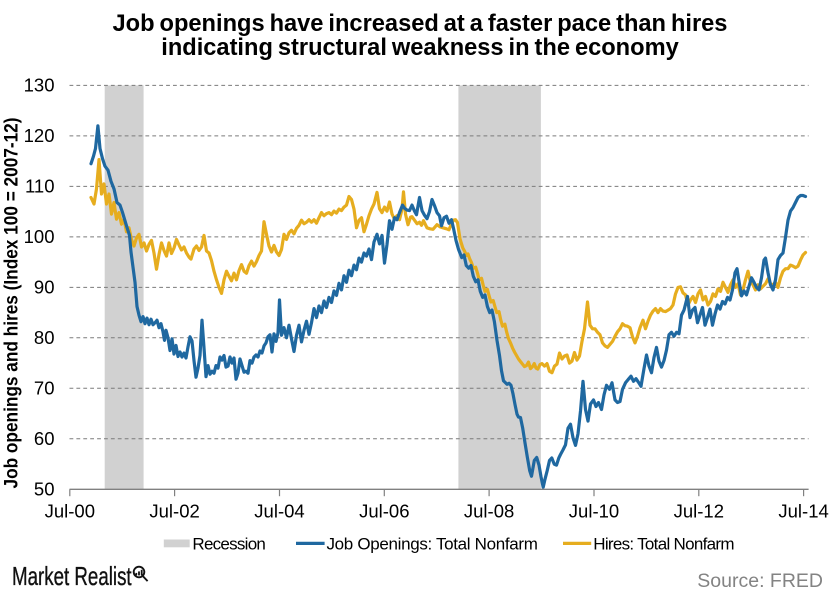  What do you see at coordinates (432, 543) in the screenshot?
I see `svg-text: Job Openings: Total Nonfarm` at bounding box center [432, 543].